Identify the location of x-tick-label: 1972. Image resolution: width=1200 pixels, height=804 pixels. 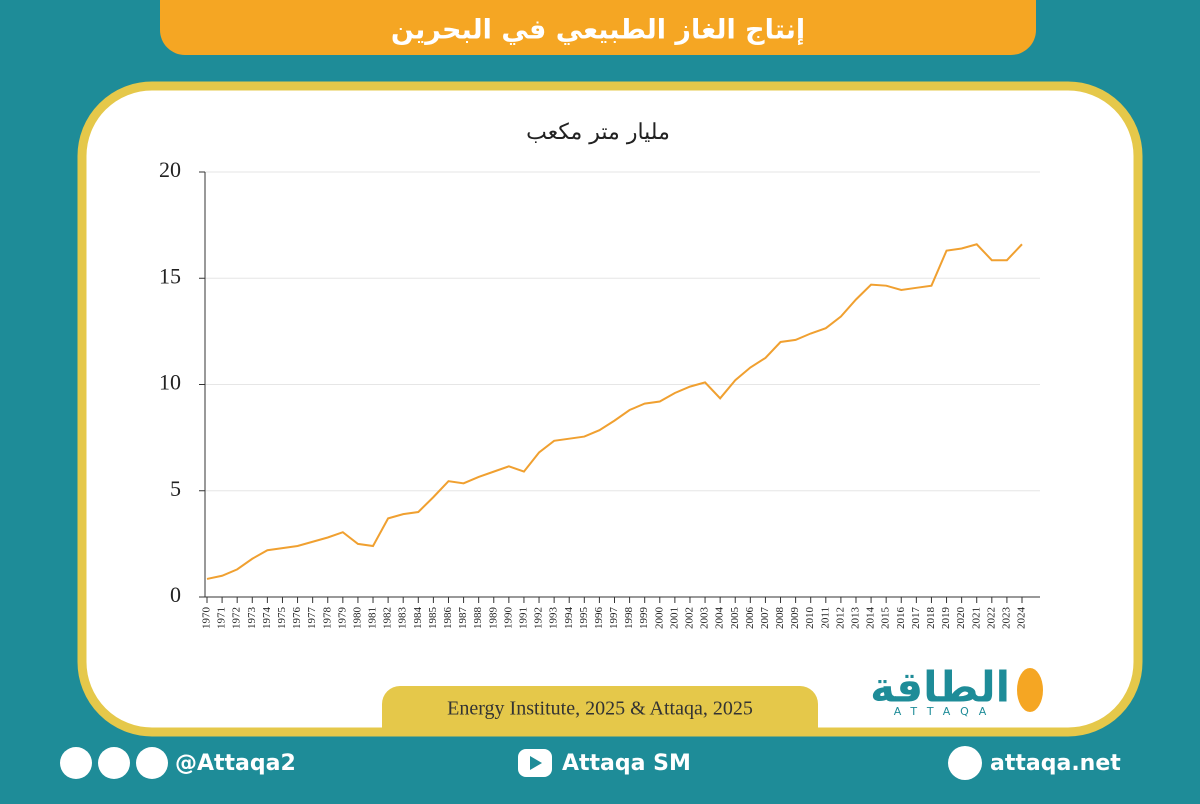
(237, 618).